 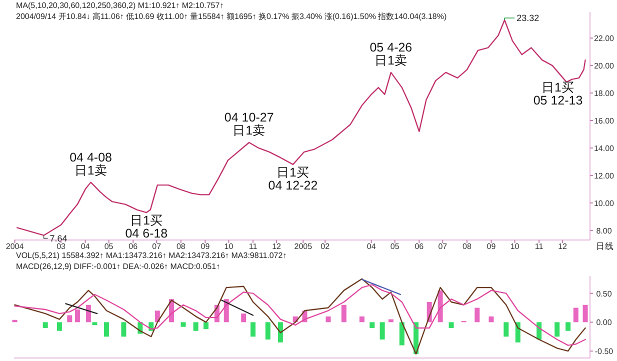 What do you see at coordinates (604, 231) in the screenshot?
I see `y-tick-label: 8.00` at bounding box center [604, 231].